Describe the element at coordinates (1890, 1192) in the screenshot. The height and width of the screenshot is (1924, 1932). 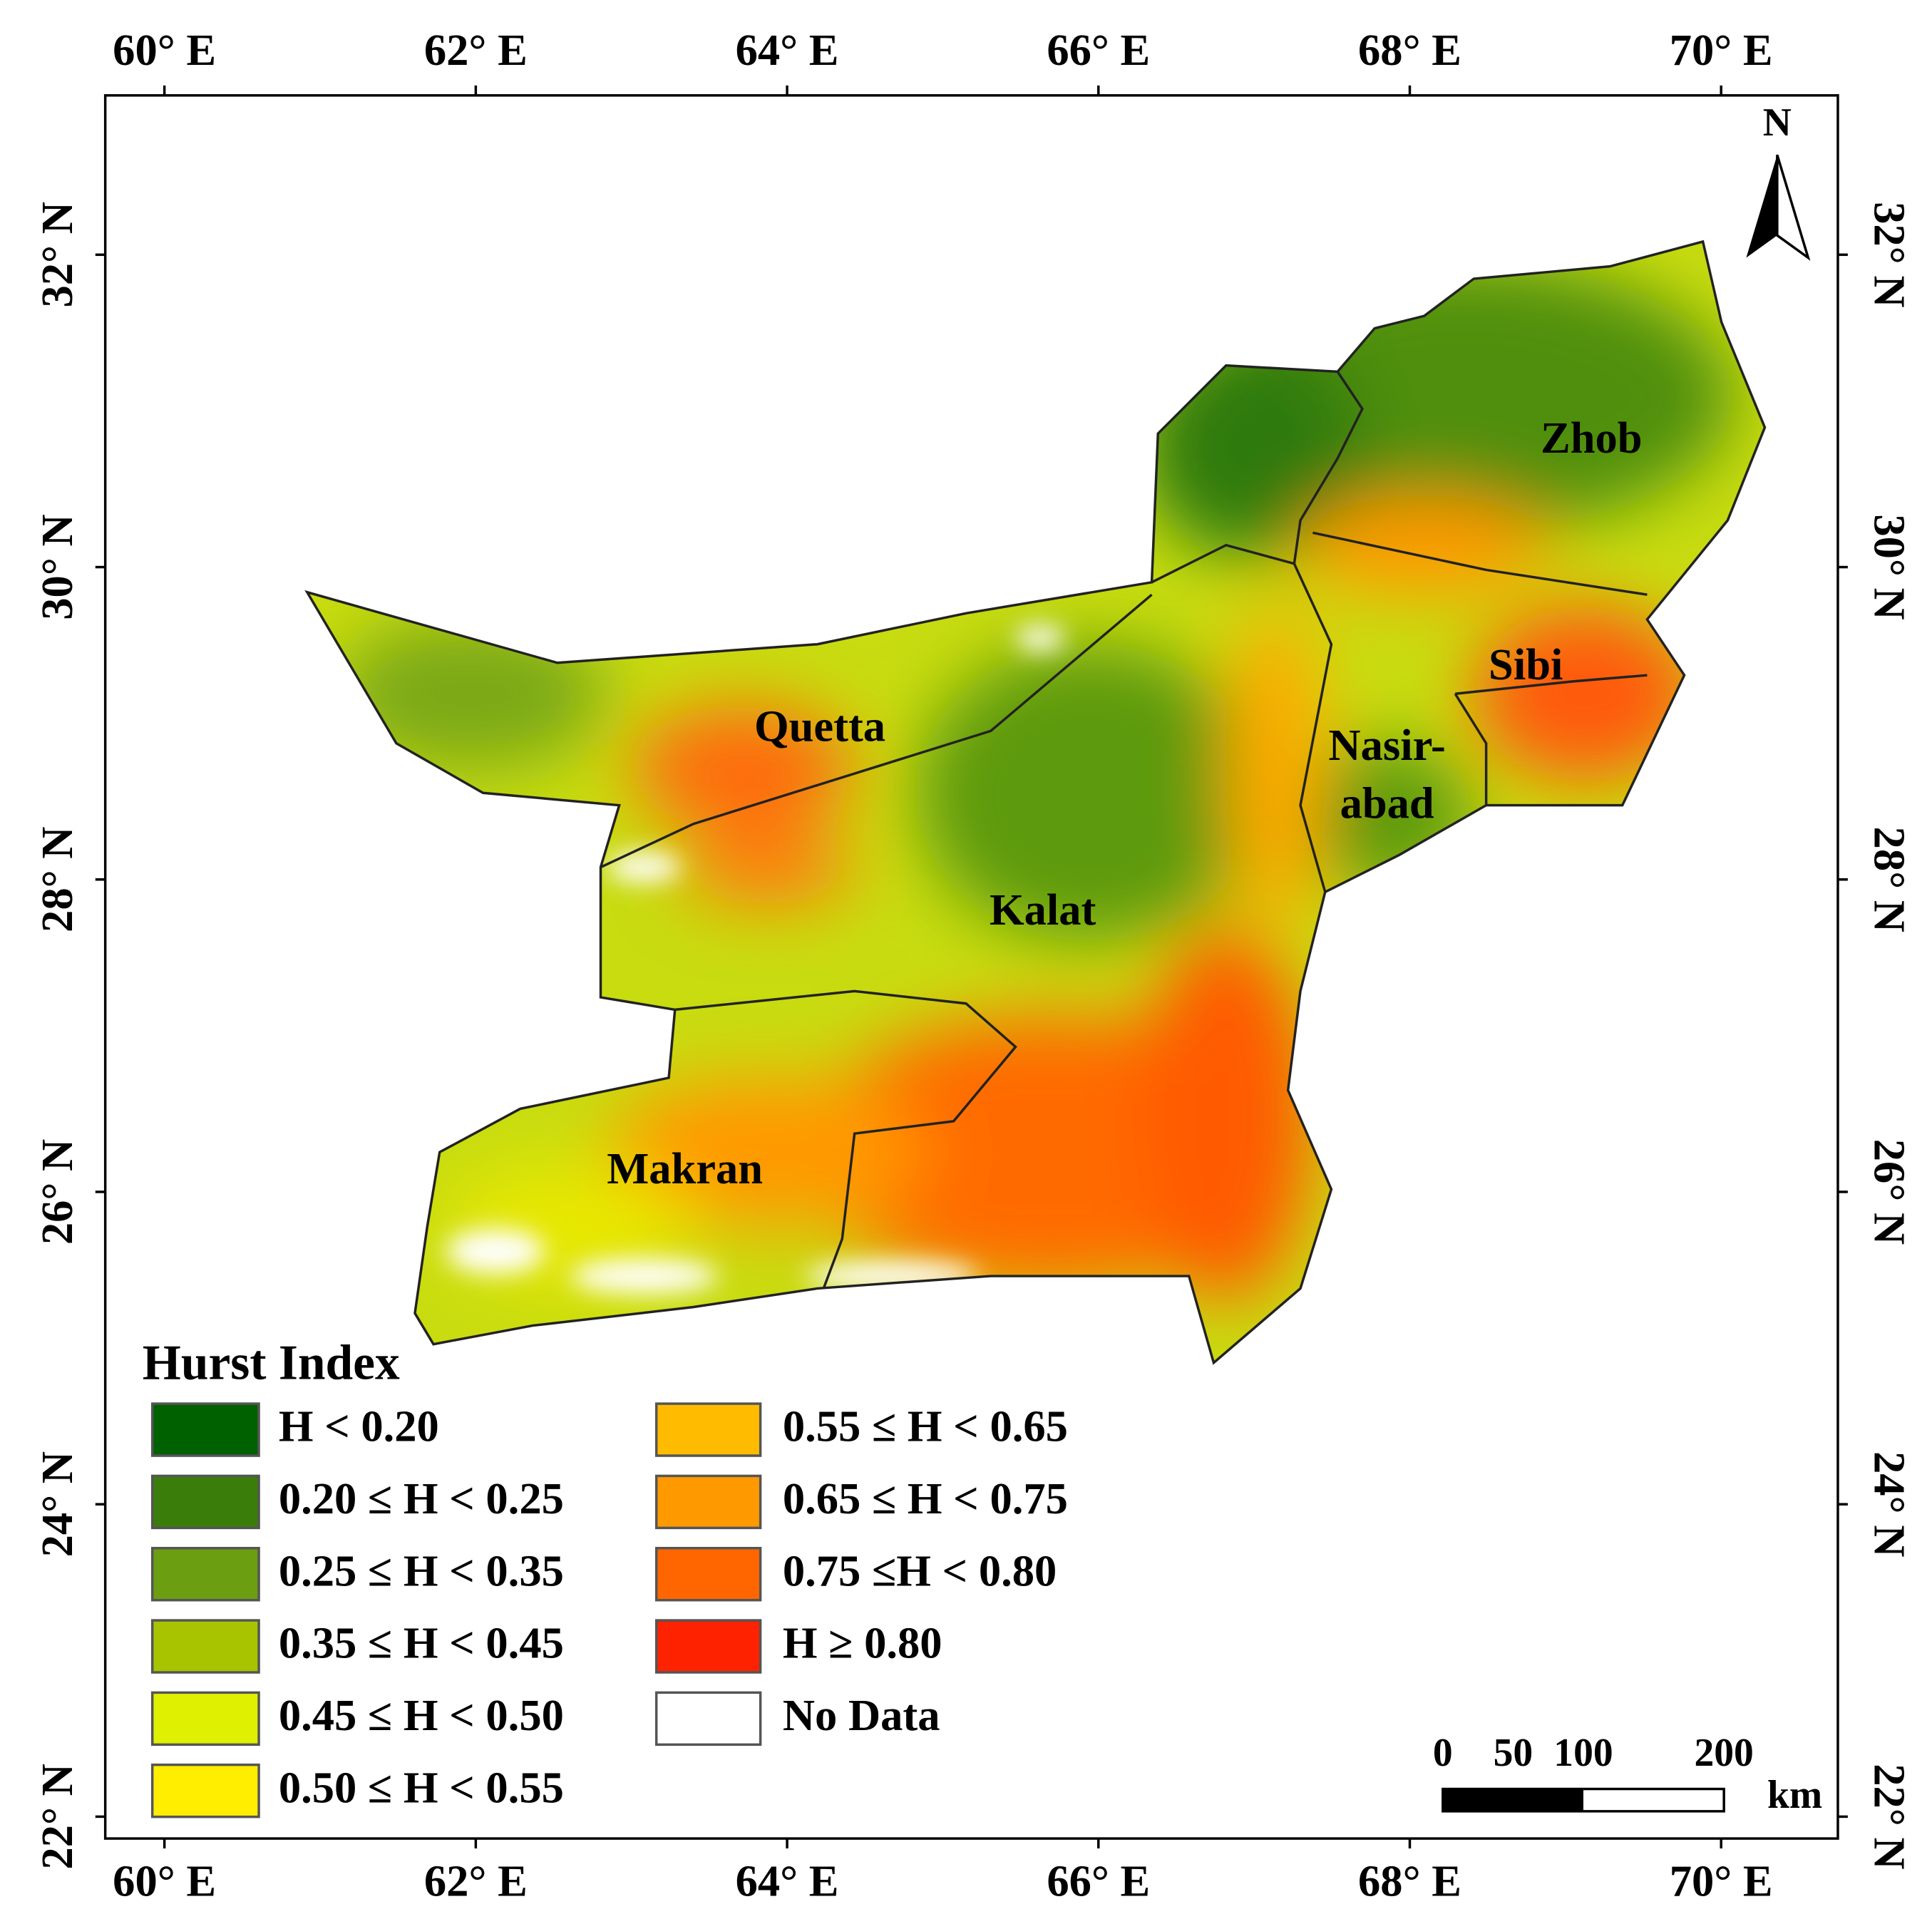
I see `y-tick-label-right: 26° N` at that location.